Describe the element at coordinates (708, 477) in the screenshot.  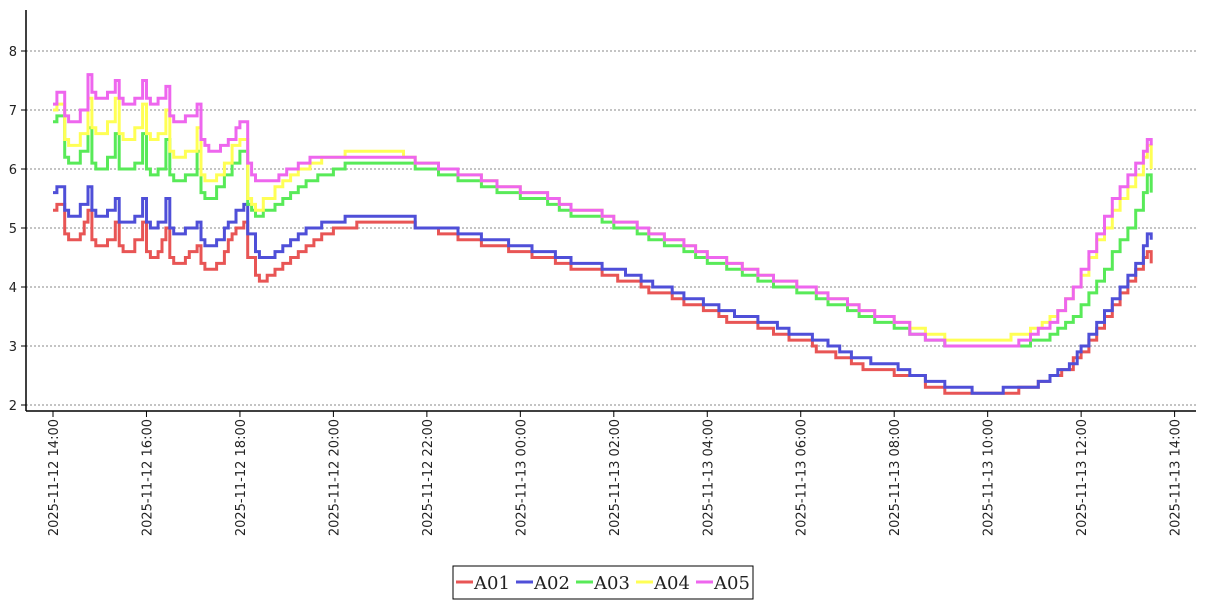
I see `x-tick-label: 2025-11-13 04:00` at that location.